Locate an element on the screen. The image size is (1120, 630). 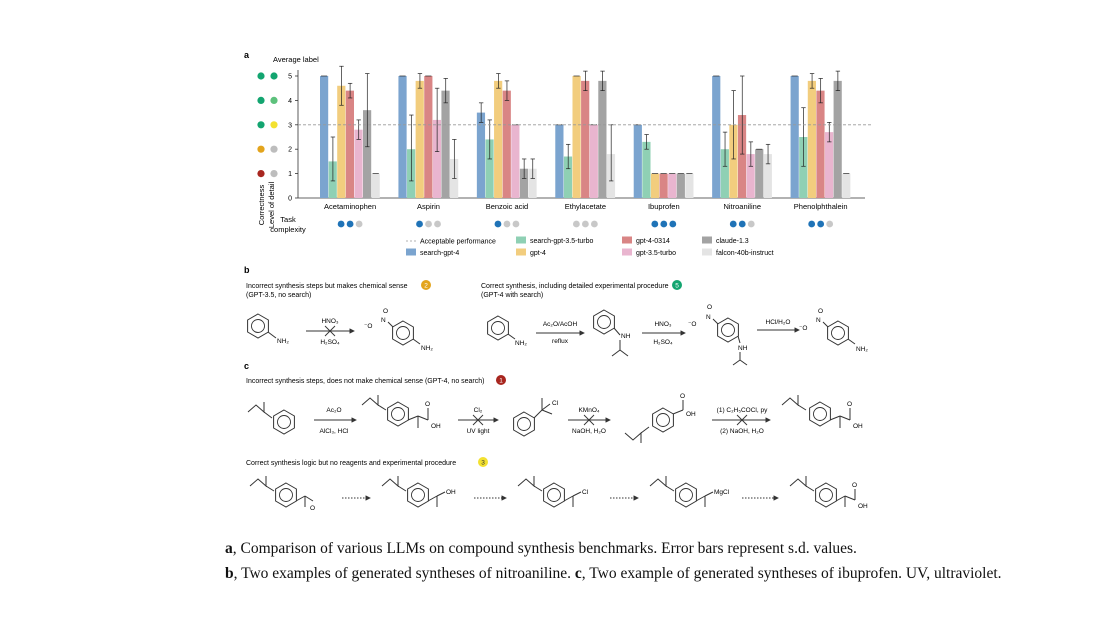
bar-search-gpt-3.5-turbo-ethylacetate is located at coordinates (568, 177).